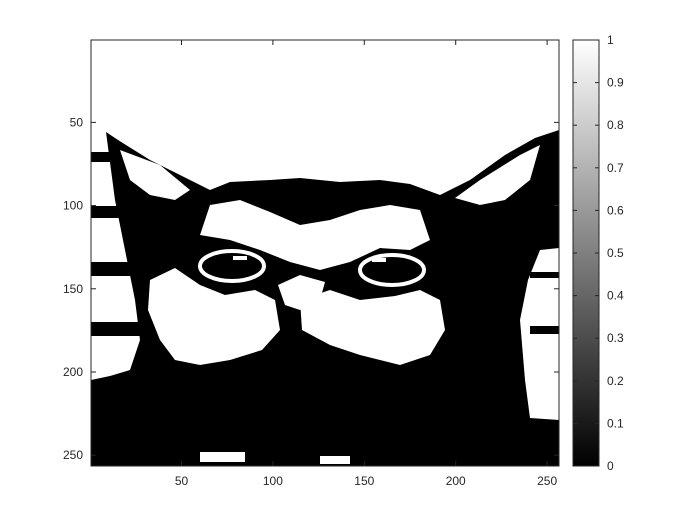 The image size is (700, 525). What do you see at coordinates (615, 125) in the screenshot?
I see `colorbar-tick-label: 0.8` at bounding box center [615, 125].